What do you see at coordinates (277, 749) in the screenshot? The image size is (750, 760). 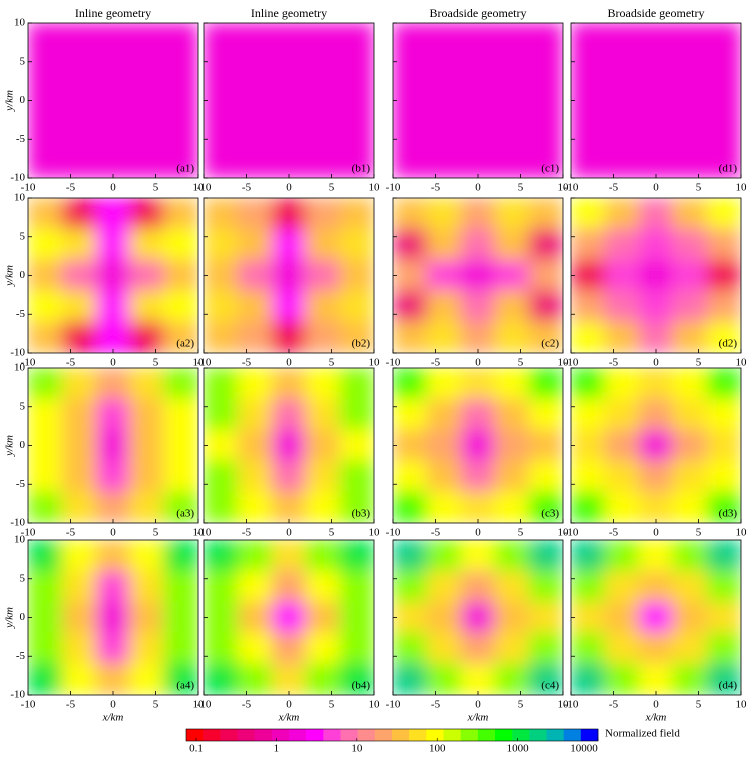 I see `colorbar-tick-label: 1` at bounding box center [277, 749].